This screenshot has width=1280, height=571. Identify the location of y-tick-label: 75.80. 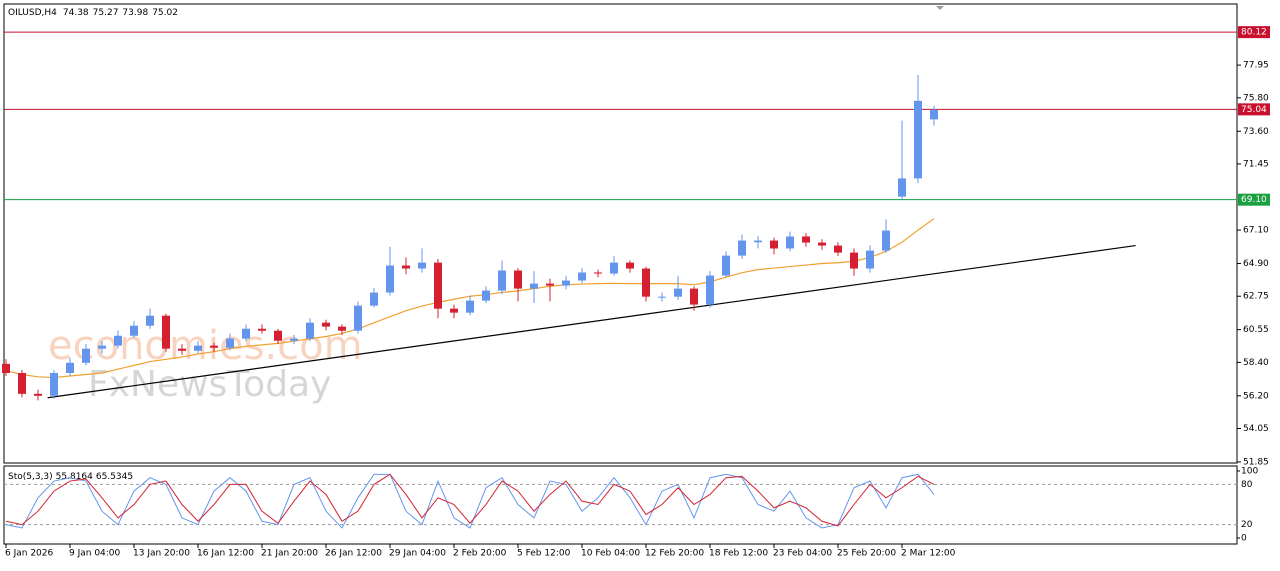
(1256, 98).